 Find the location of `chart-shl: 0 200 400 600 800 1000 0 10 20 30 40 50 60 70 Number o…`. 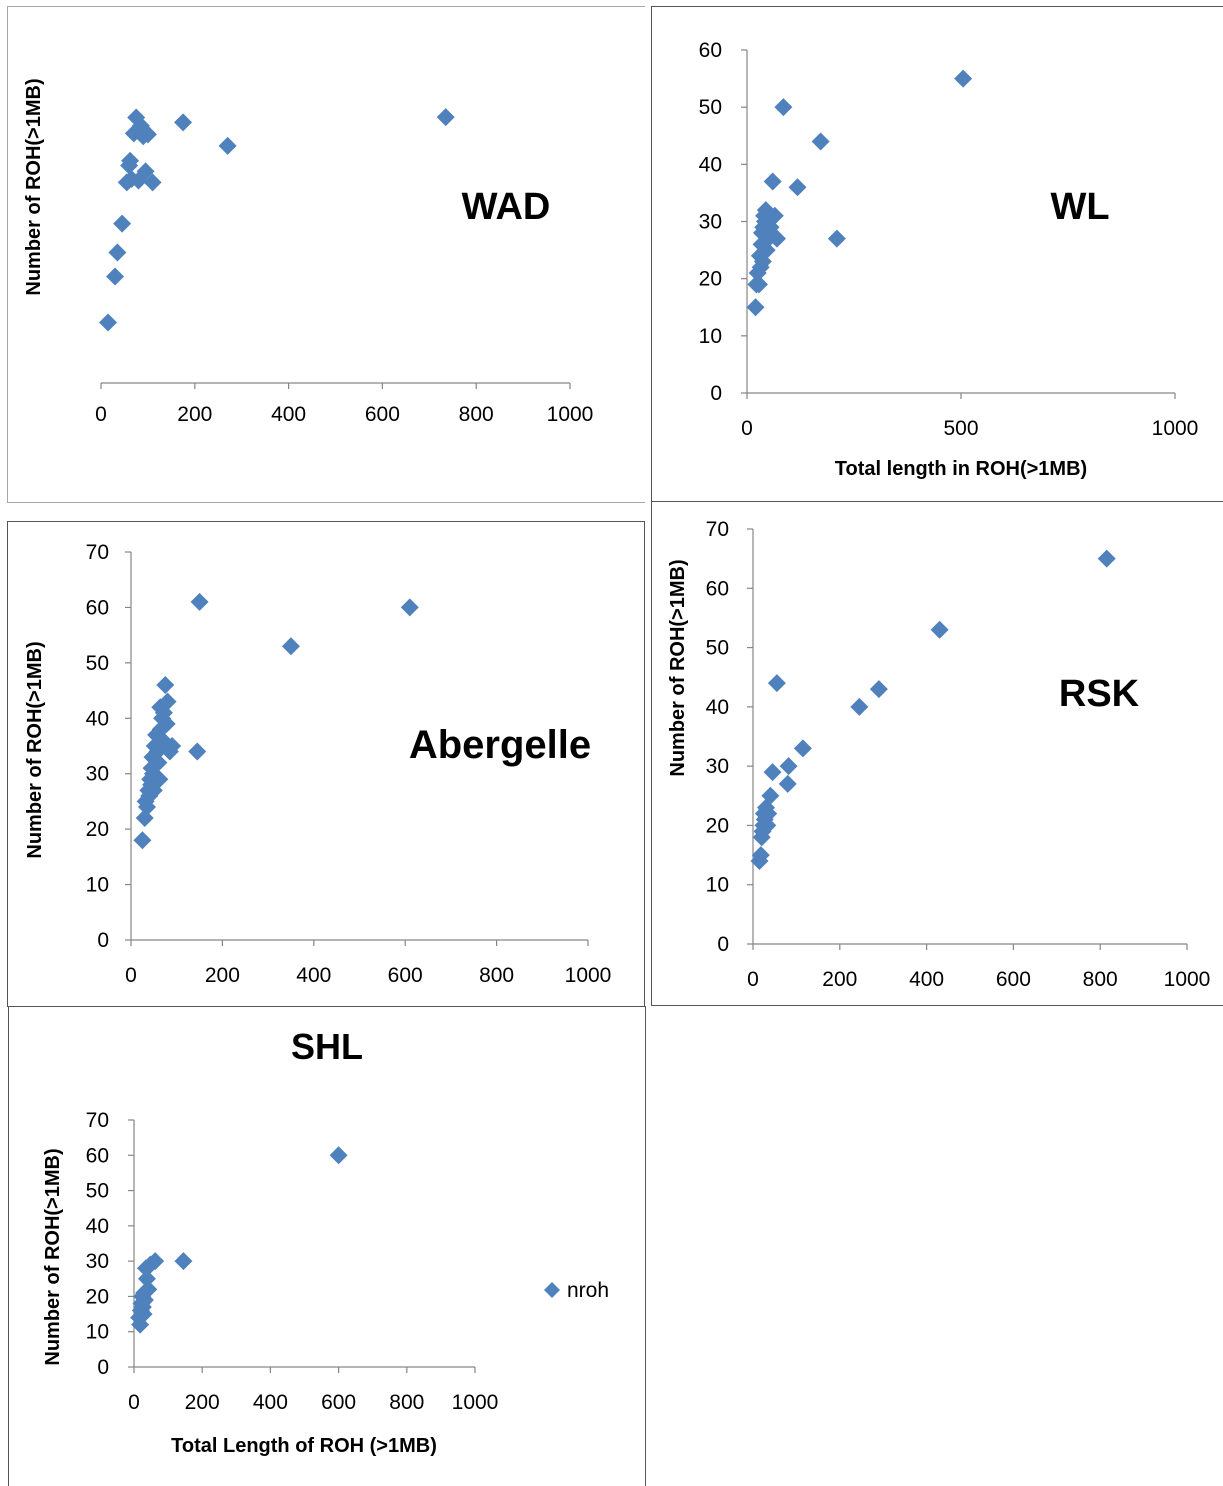

chart-shl: 0 200 400 600 800 1000 0 10 20 30 40 50 60 70 Number o… is located at coordinates (325, 1241).